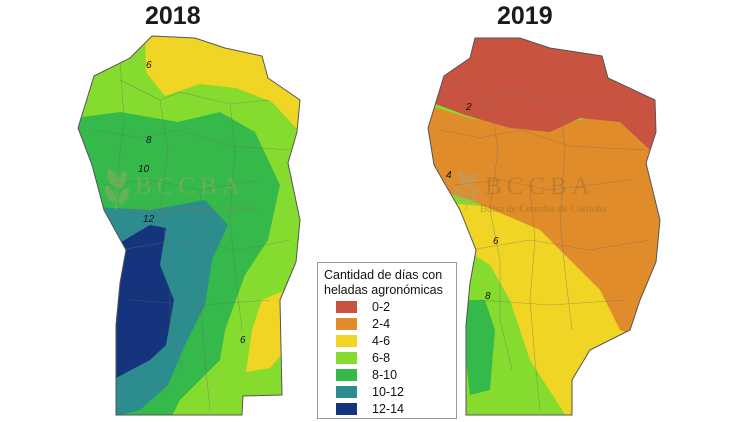  Describe the element at coordinates (381, 358) in the screenshot. I see `legend-label: 6-8` at that location.